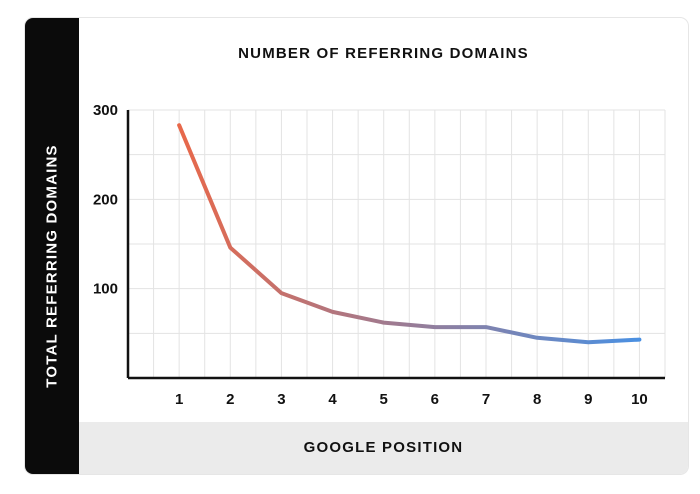 Image resolution: width=700 pixels, height=494 pixels. I want to click on x-tick-label: 8, so click(537, 399).